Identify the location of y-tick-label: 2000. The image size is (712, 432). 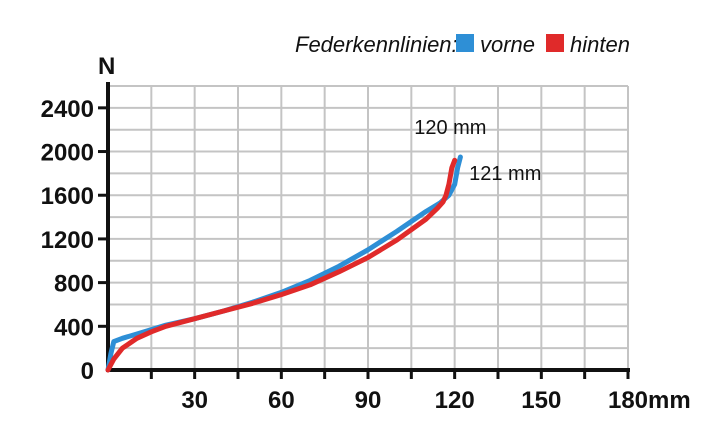
(67, 153).